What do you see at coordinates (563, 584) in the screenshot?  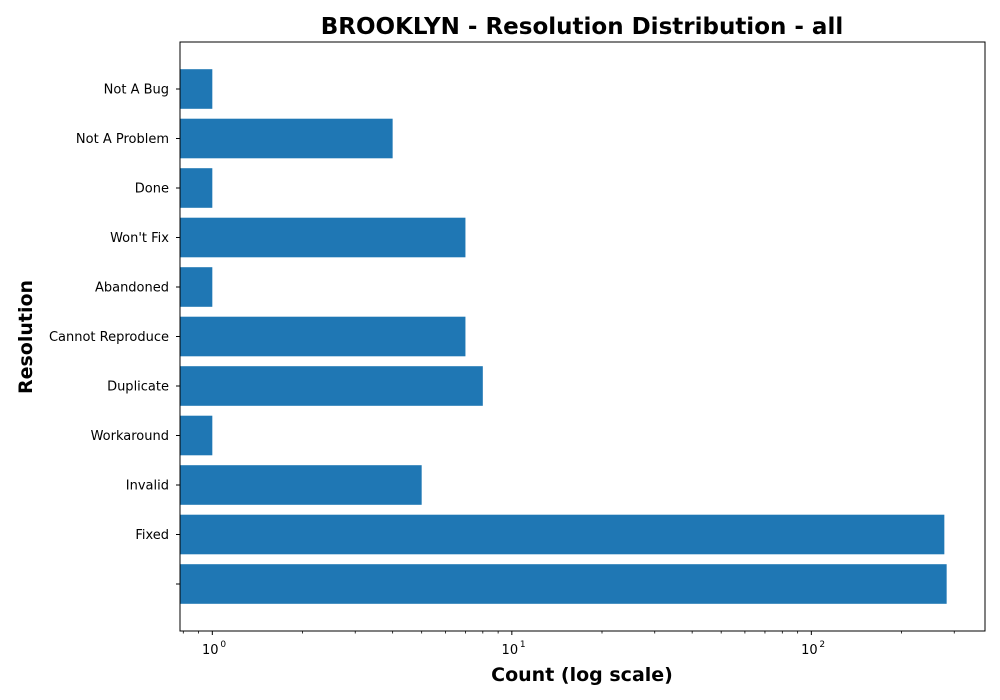 I see `bar-blank` at bounding box center [563, 584].